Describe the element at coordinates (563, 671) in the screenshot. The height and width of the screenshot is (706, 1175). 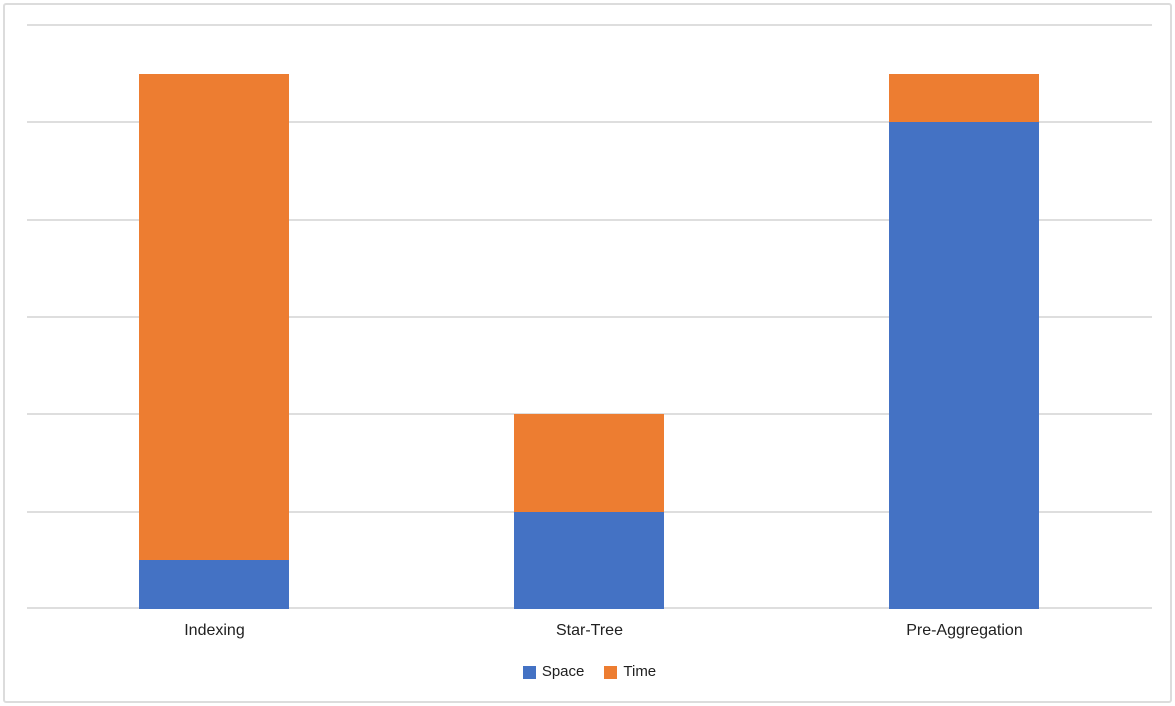
I see `legend-label-space: Space` at that location.